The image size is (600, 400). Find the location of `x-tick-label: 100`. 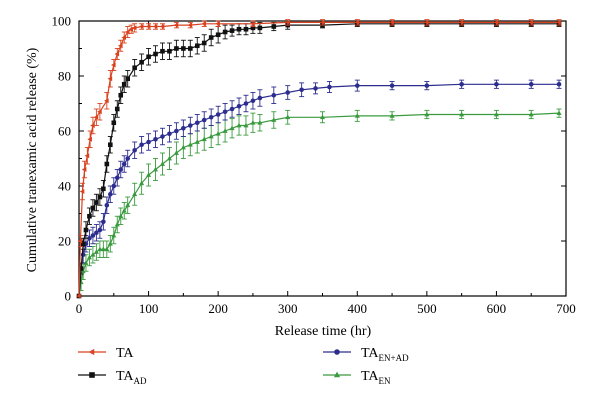

x-tick-label: 100 is located at coordinates (149, 308).